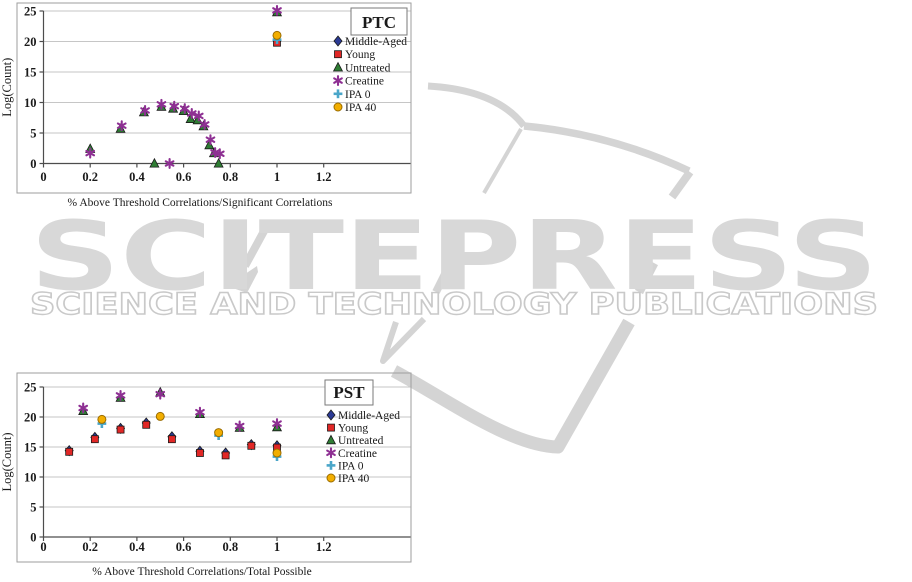  I want to click on x-tick-label: 0.4, so click(137, 177).